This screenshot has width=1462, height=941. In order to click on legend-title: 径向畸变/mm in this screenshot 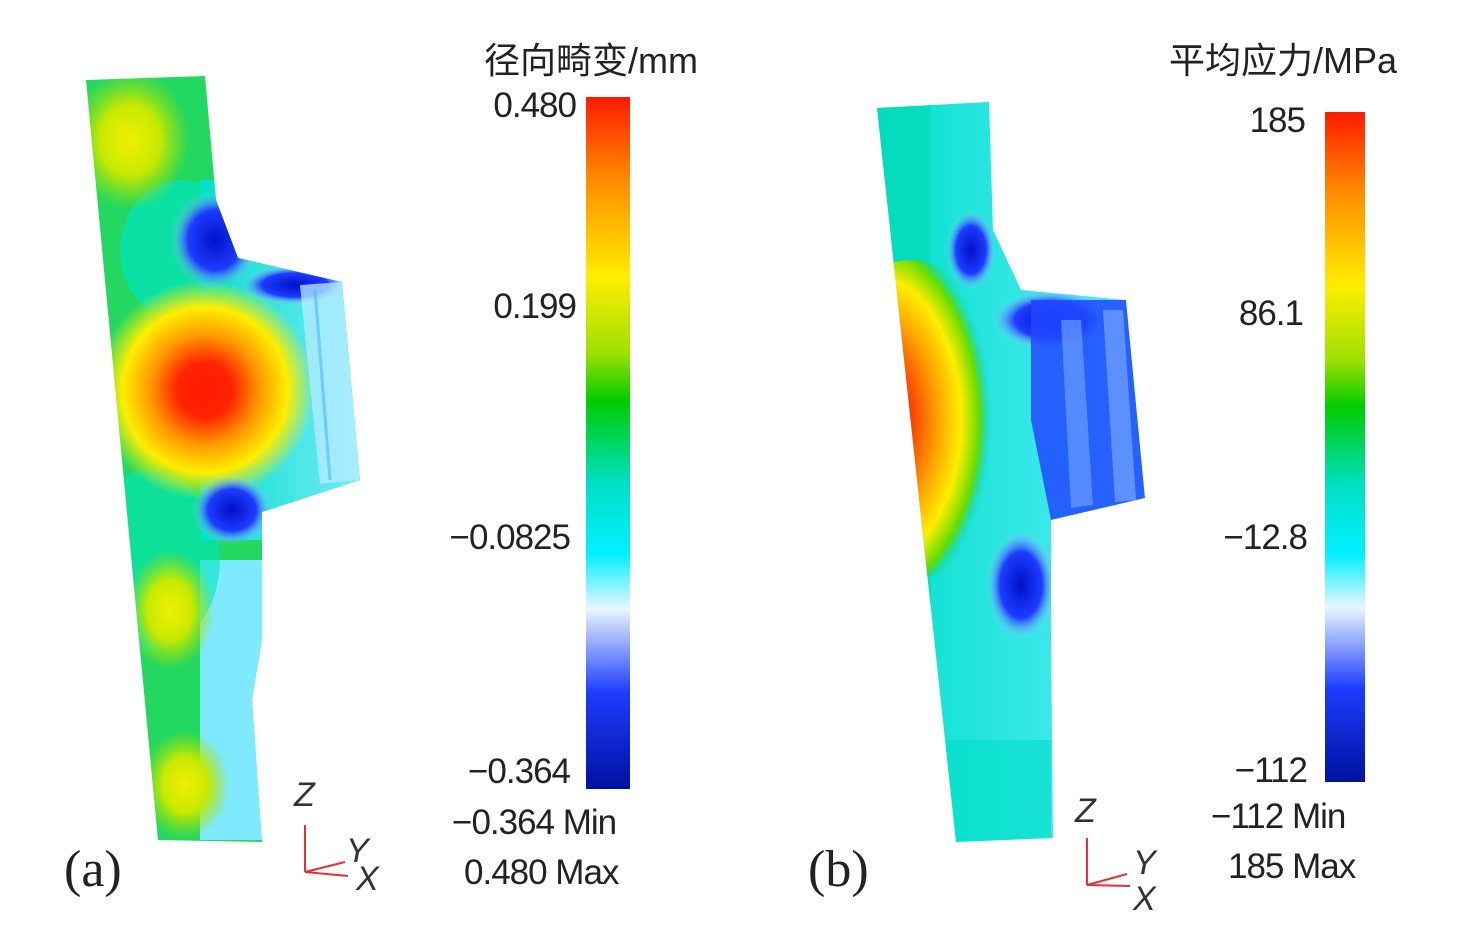, I will do `click(591, 60)`.